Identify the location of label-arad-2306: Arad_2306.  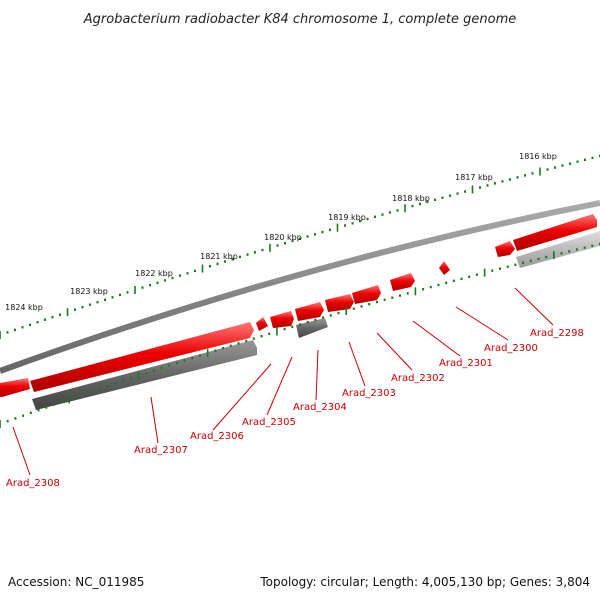
(217, 436).